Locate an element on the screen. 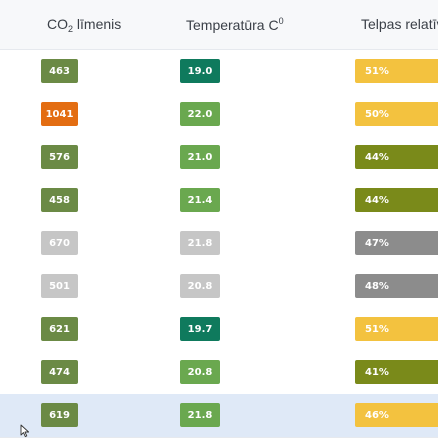 This screenshot has height=438, width=438. table-row: 458 21.4 44% is located at coordinates (219, 201).